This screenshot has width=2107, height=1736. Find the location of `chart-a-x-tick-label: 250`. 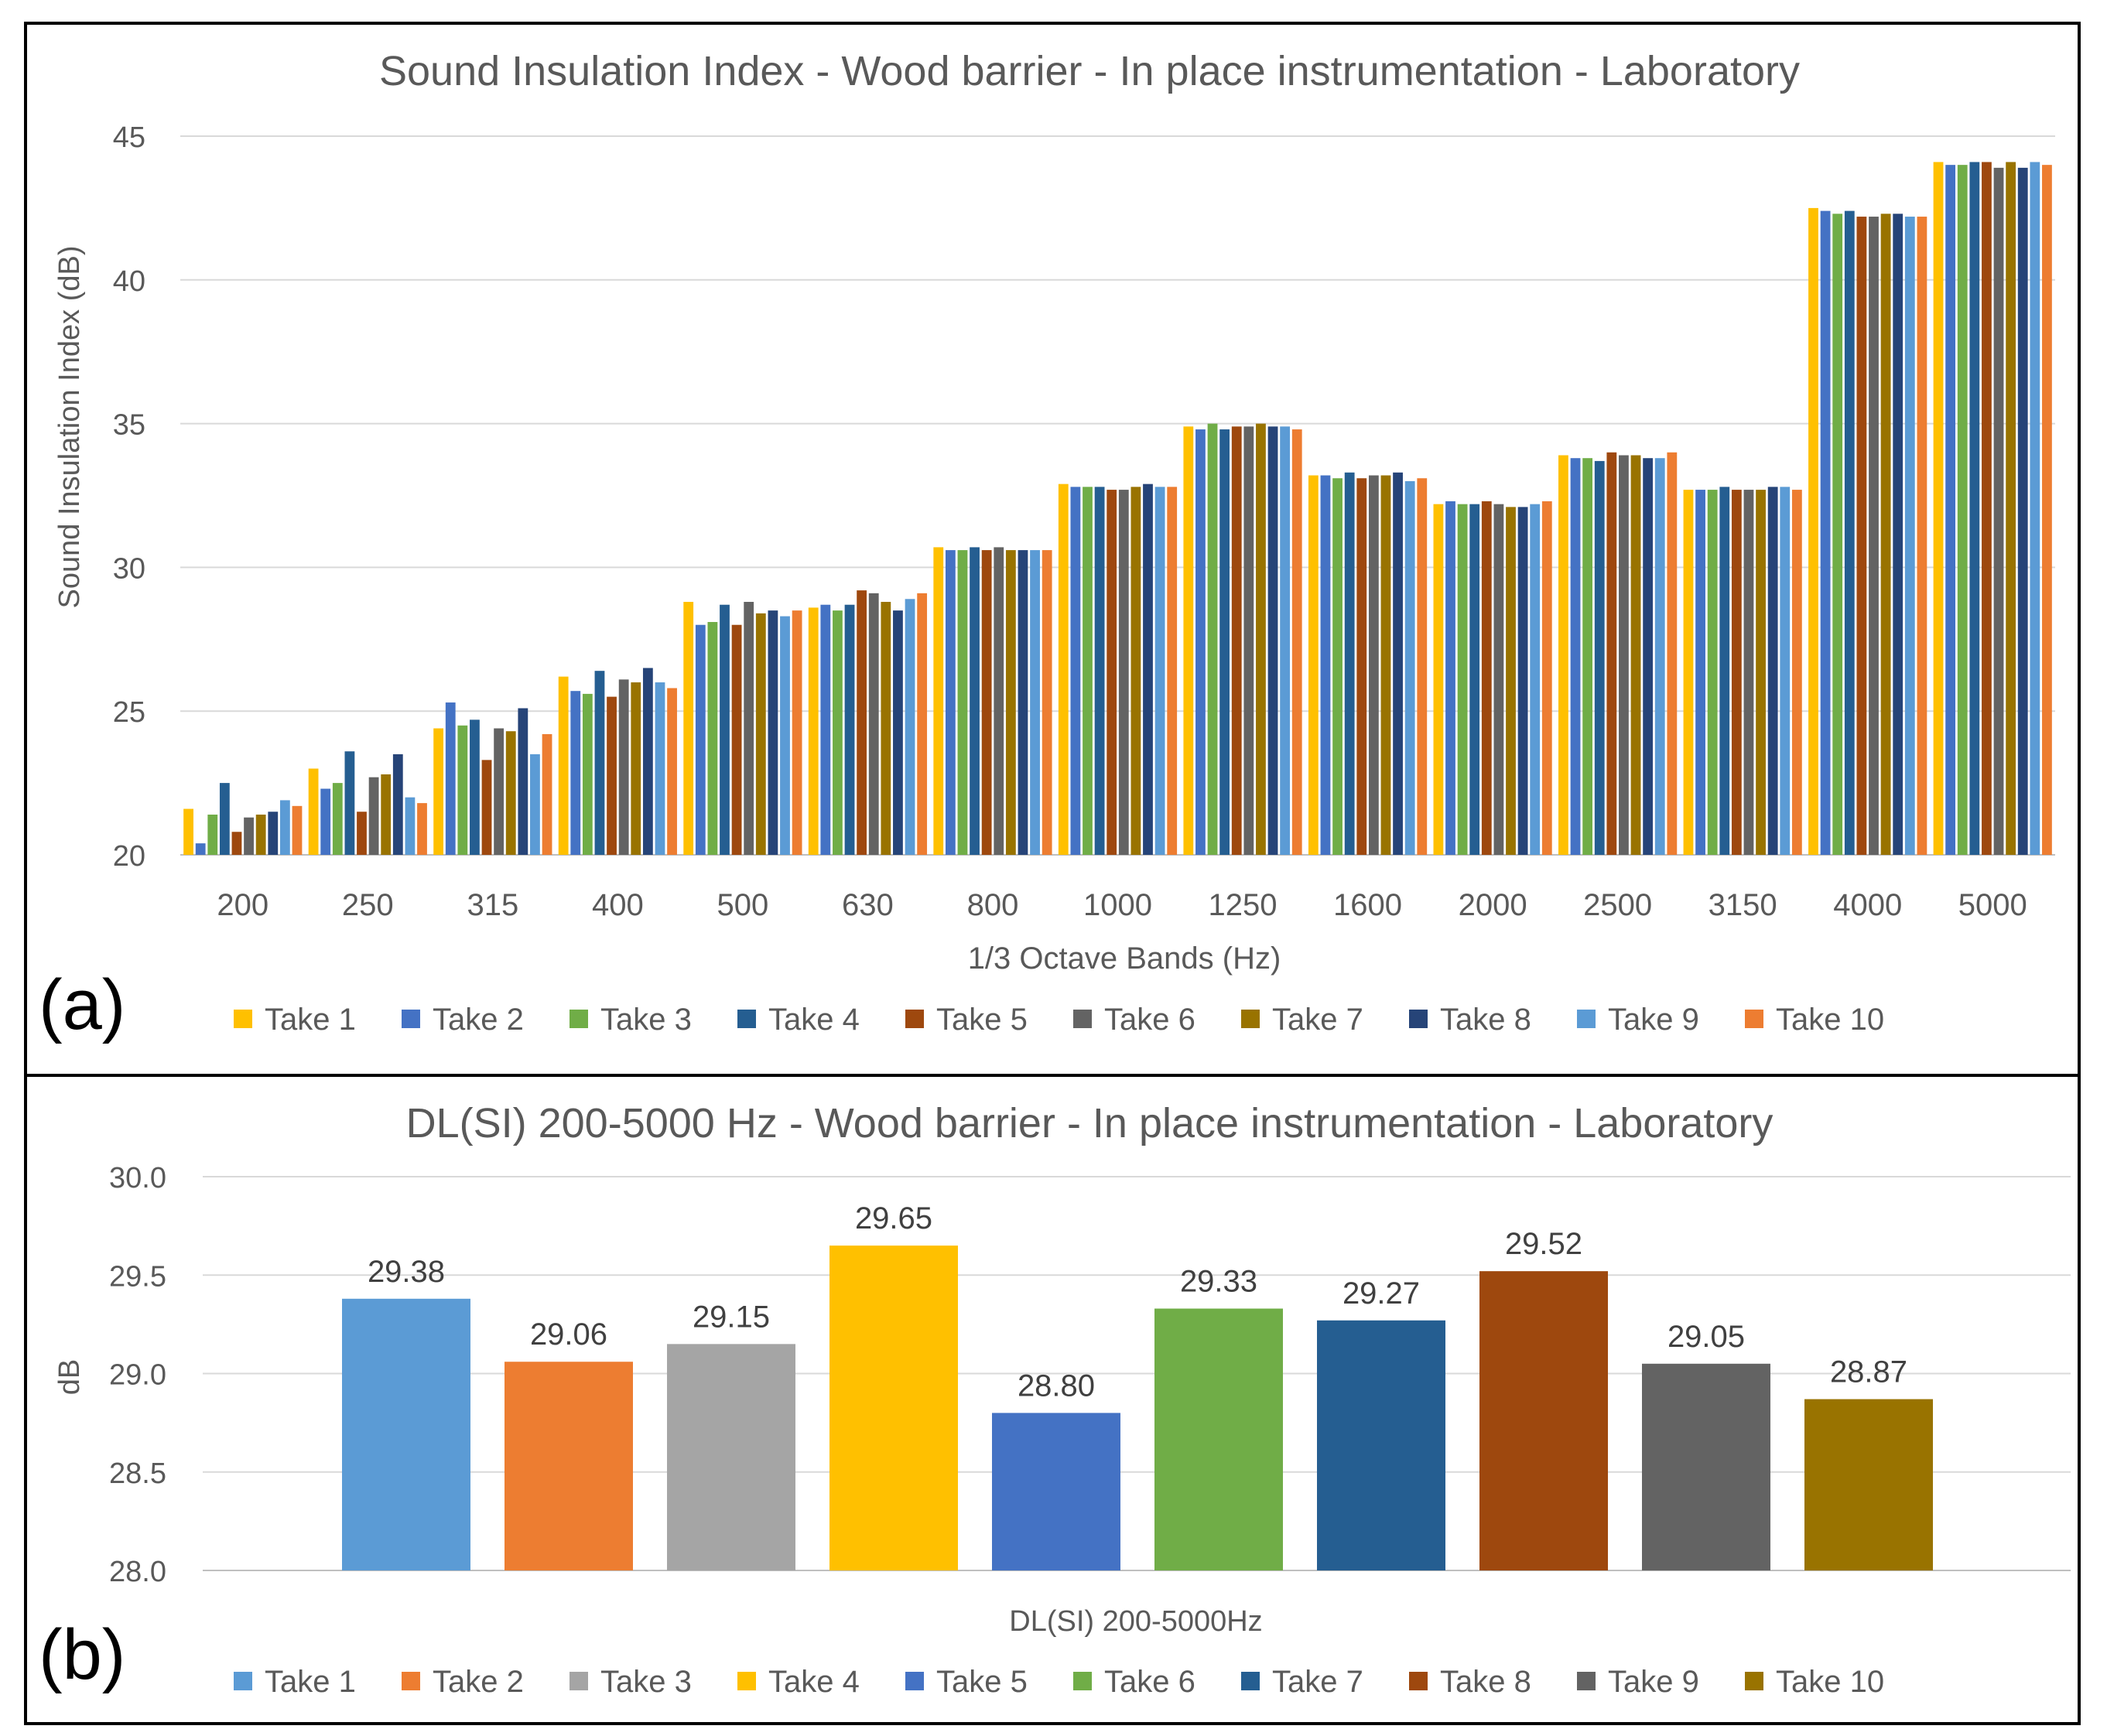

chart-a-x-tick-label: 250 is located at coordinates (368, 905).